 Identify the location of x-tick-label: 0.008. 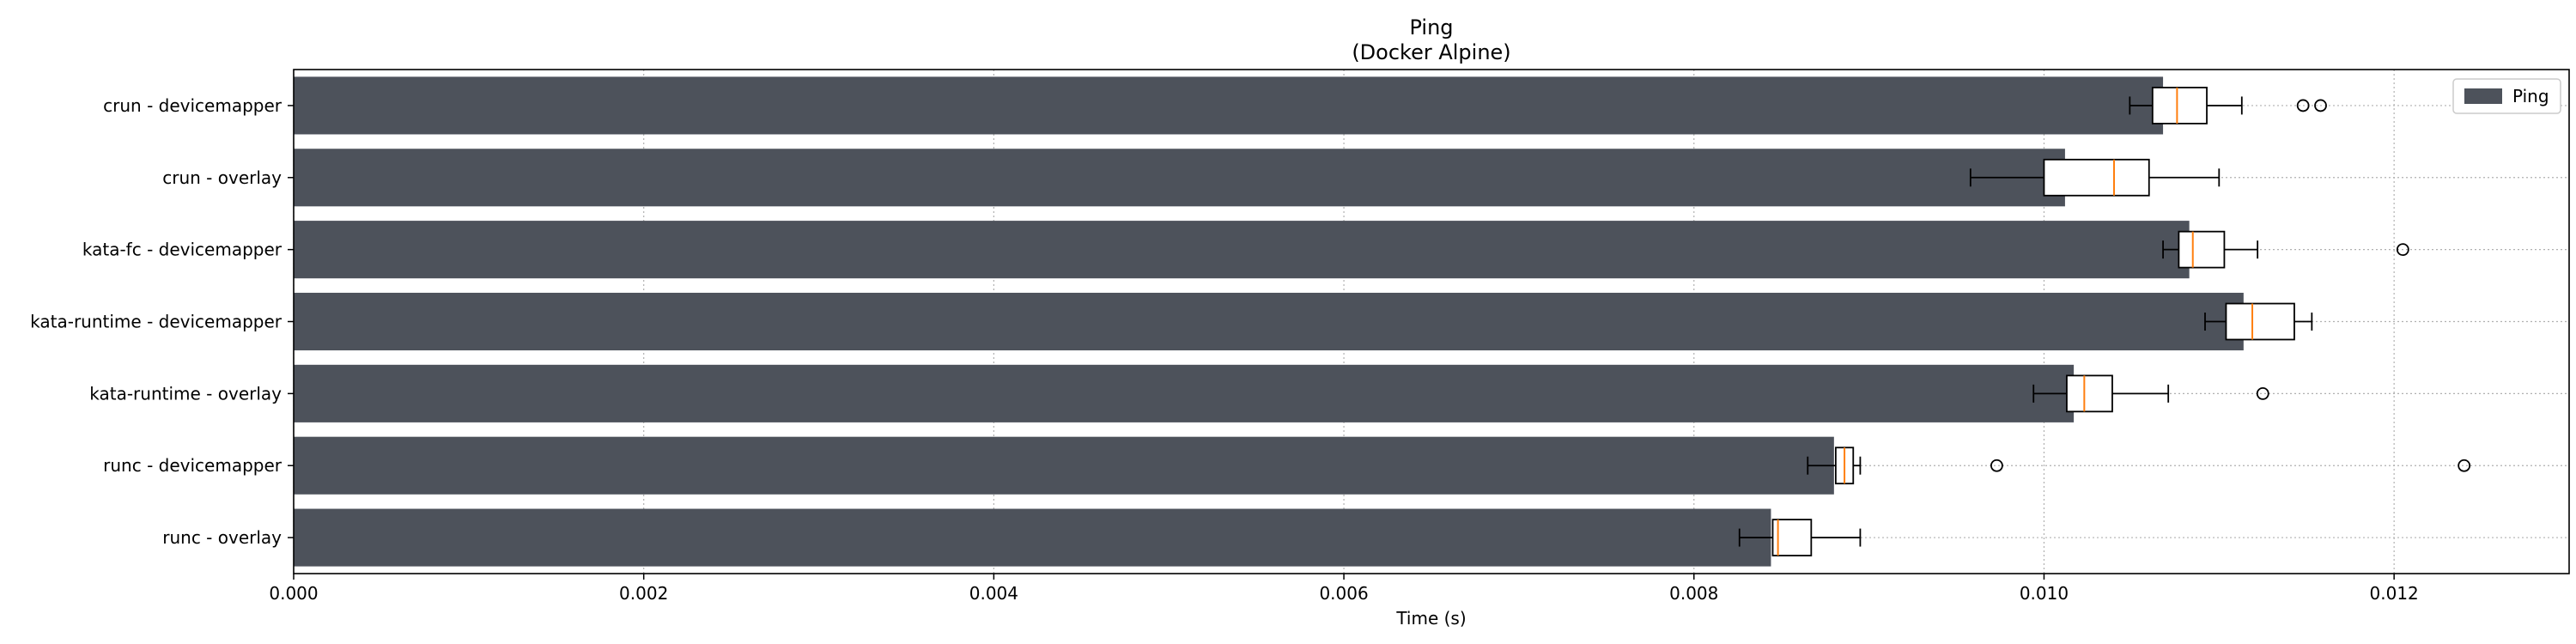
(1693, 594).